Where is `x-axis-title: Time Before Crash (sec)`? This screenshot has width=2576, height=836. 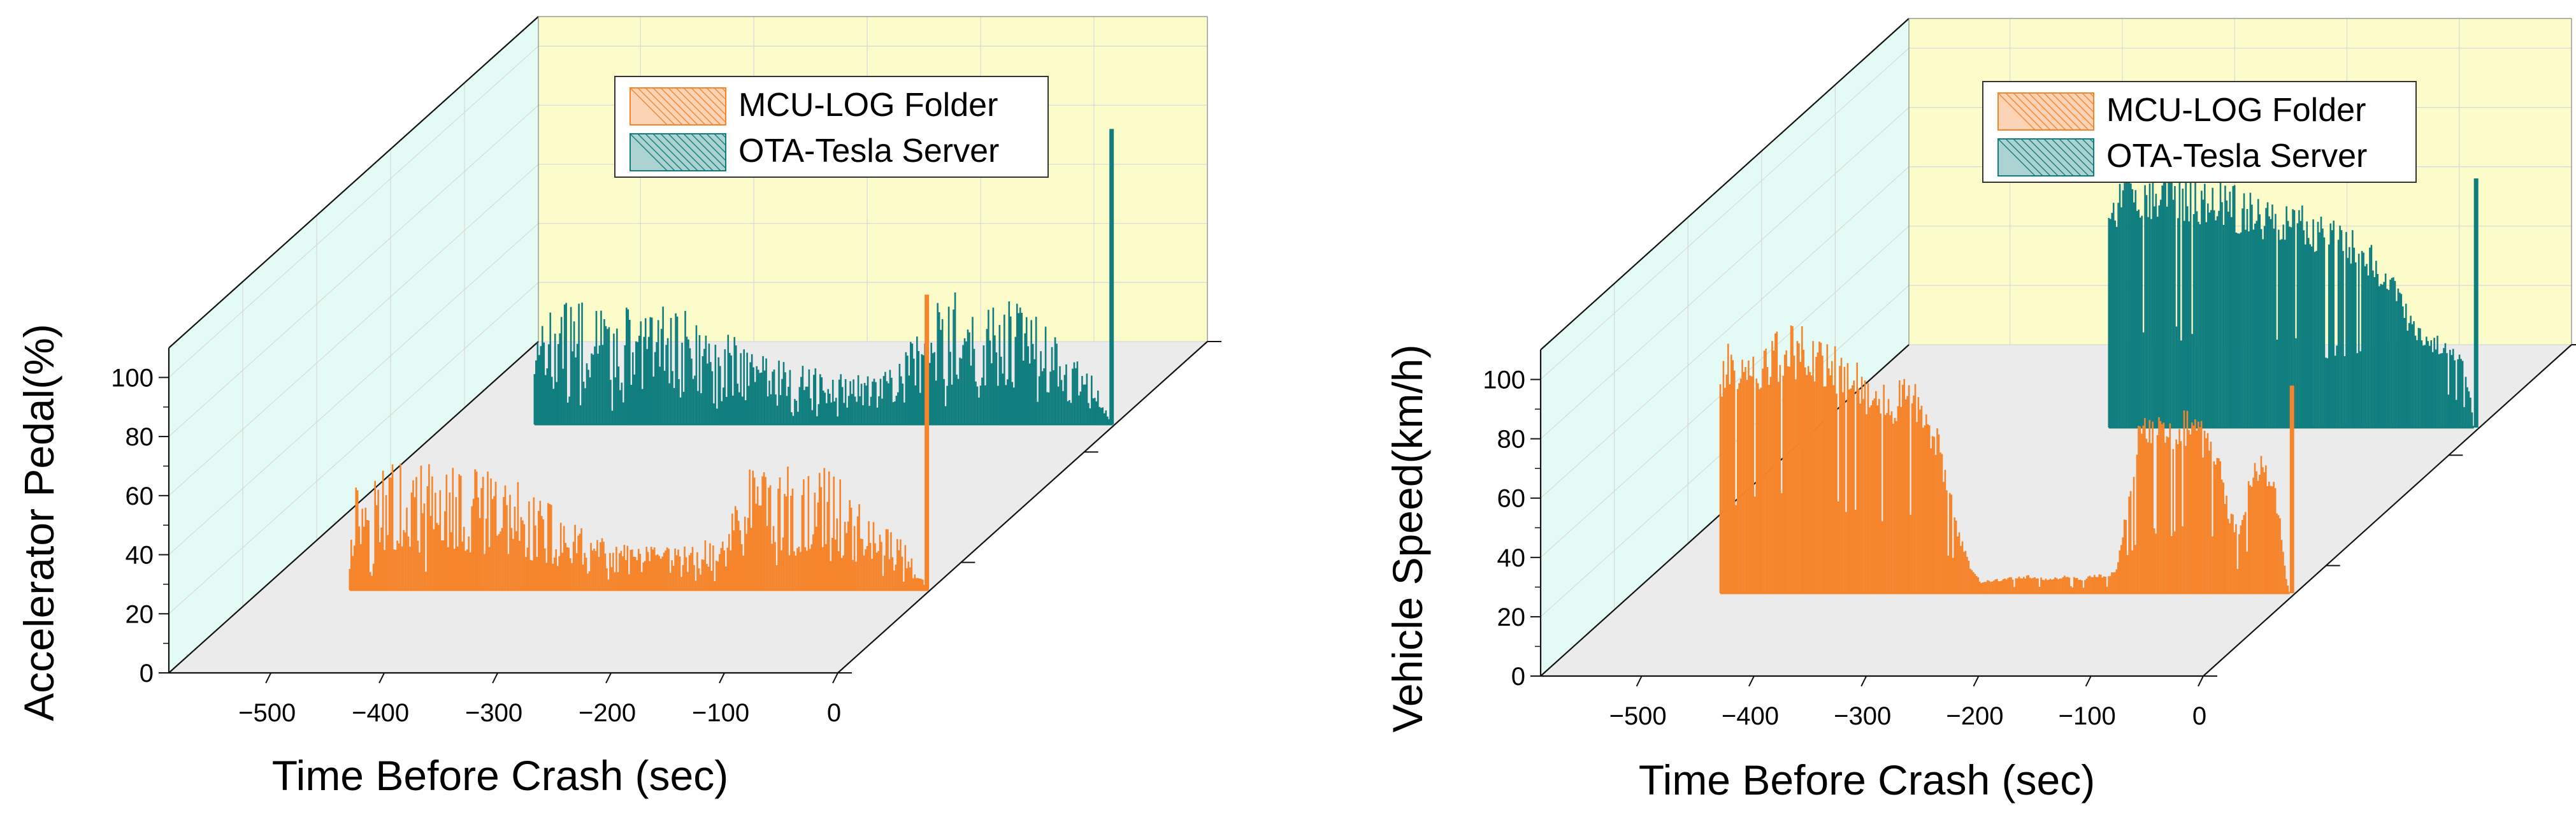 x-axis-title: Time Before Crash (sec) is located at coordinates (500, 775).